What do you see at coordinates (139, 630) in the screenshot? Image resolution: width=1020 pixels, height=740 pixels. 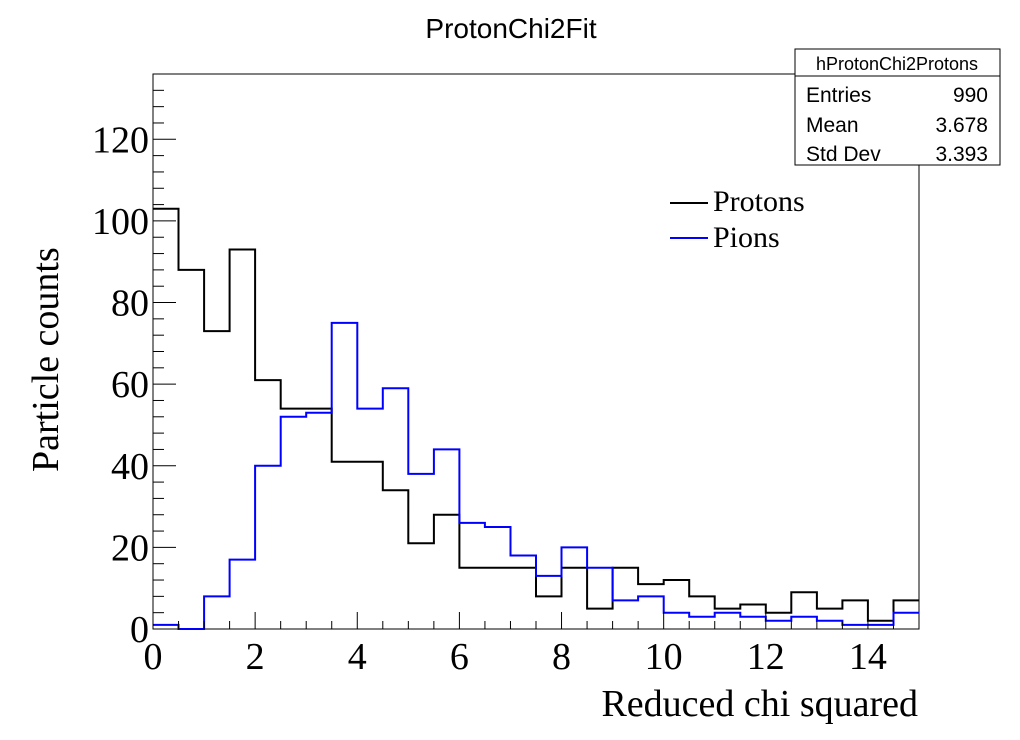 I see `y-tick-label: 0` at bounding box center [139, 630].